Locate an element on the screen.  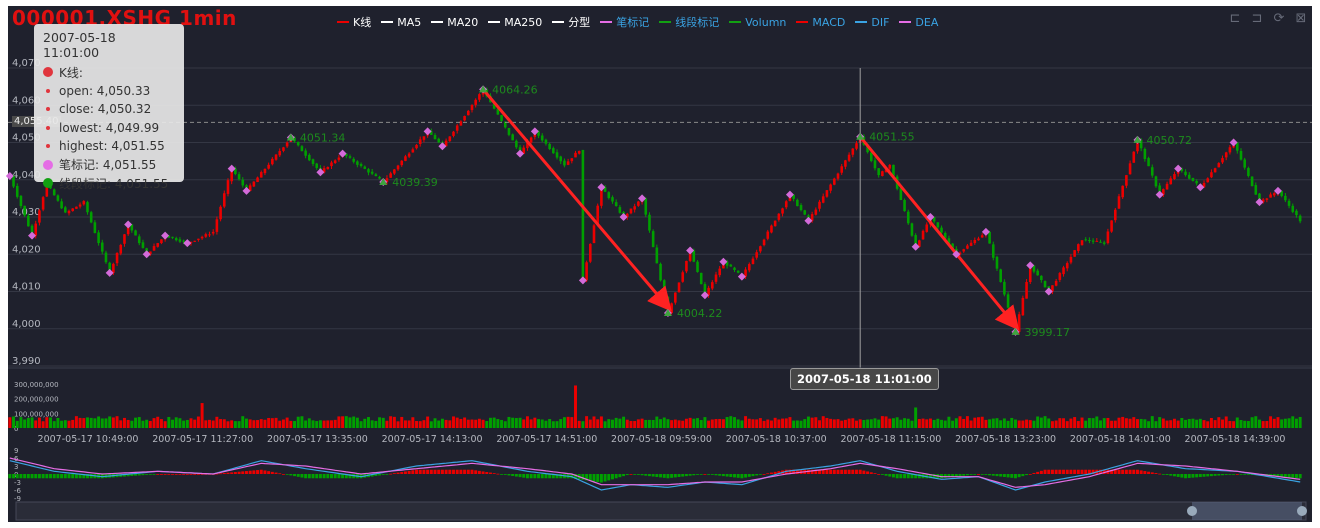
restore-icon: ⟳ is located at coordinates (1279, 18).